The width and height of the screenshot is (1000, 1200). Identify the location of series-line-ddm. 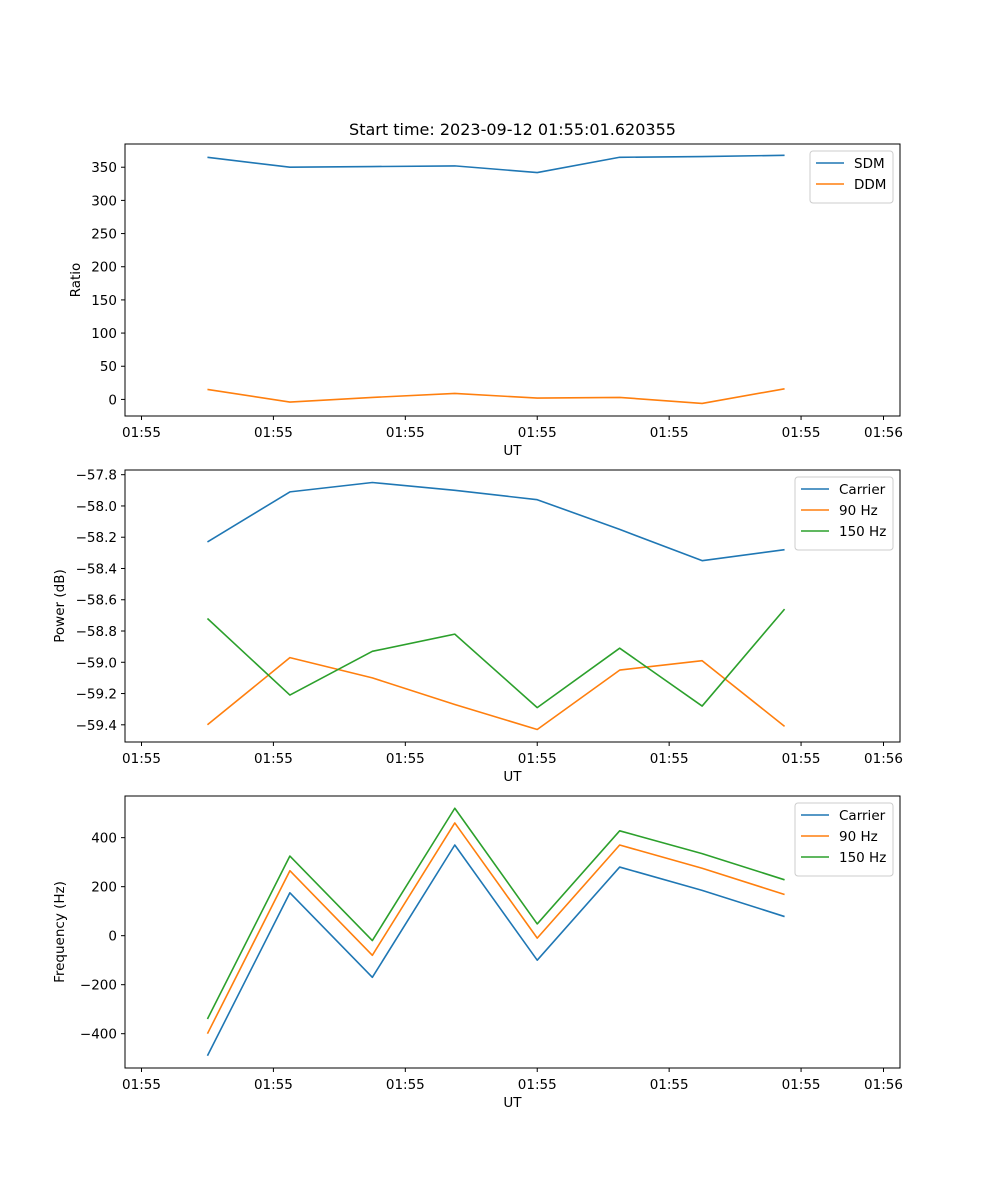
(496, 396).